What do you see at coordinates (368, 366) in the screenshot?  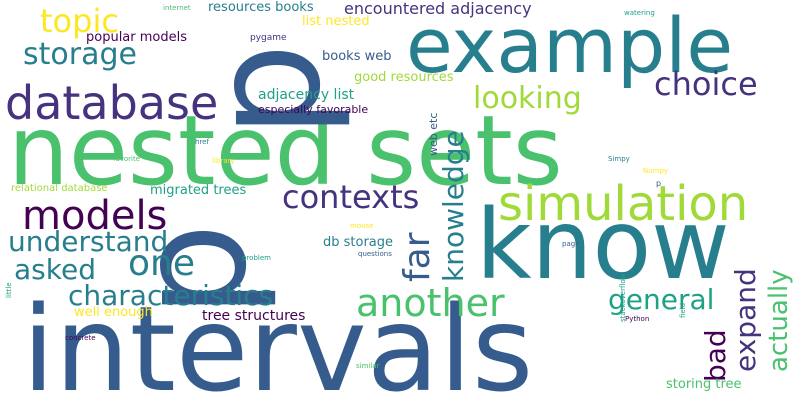 I see `word-similar: similar` at bounding box center [368, 366].